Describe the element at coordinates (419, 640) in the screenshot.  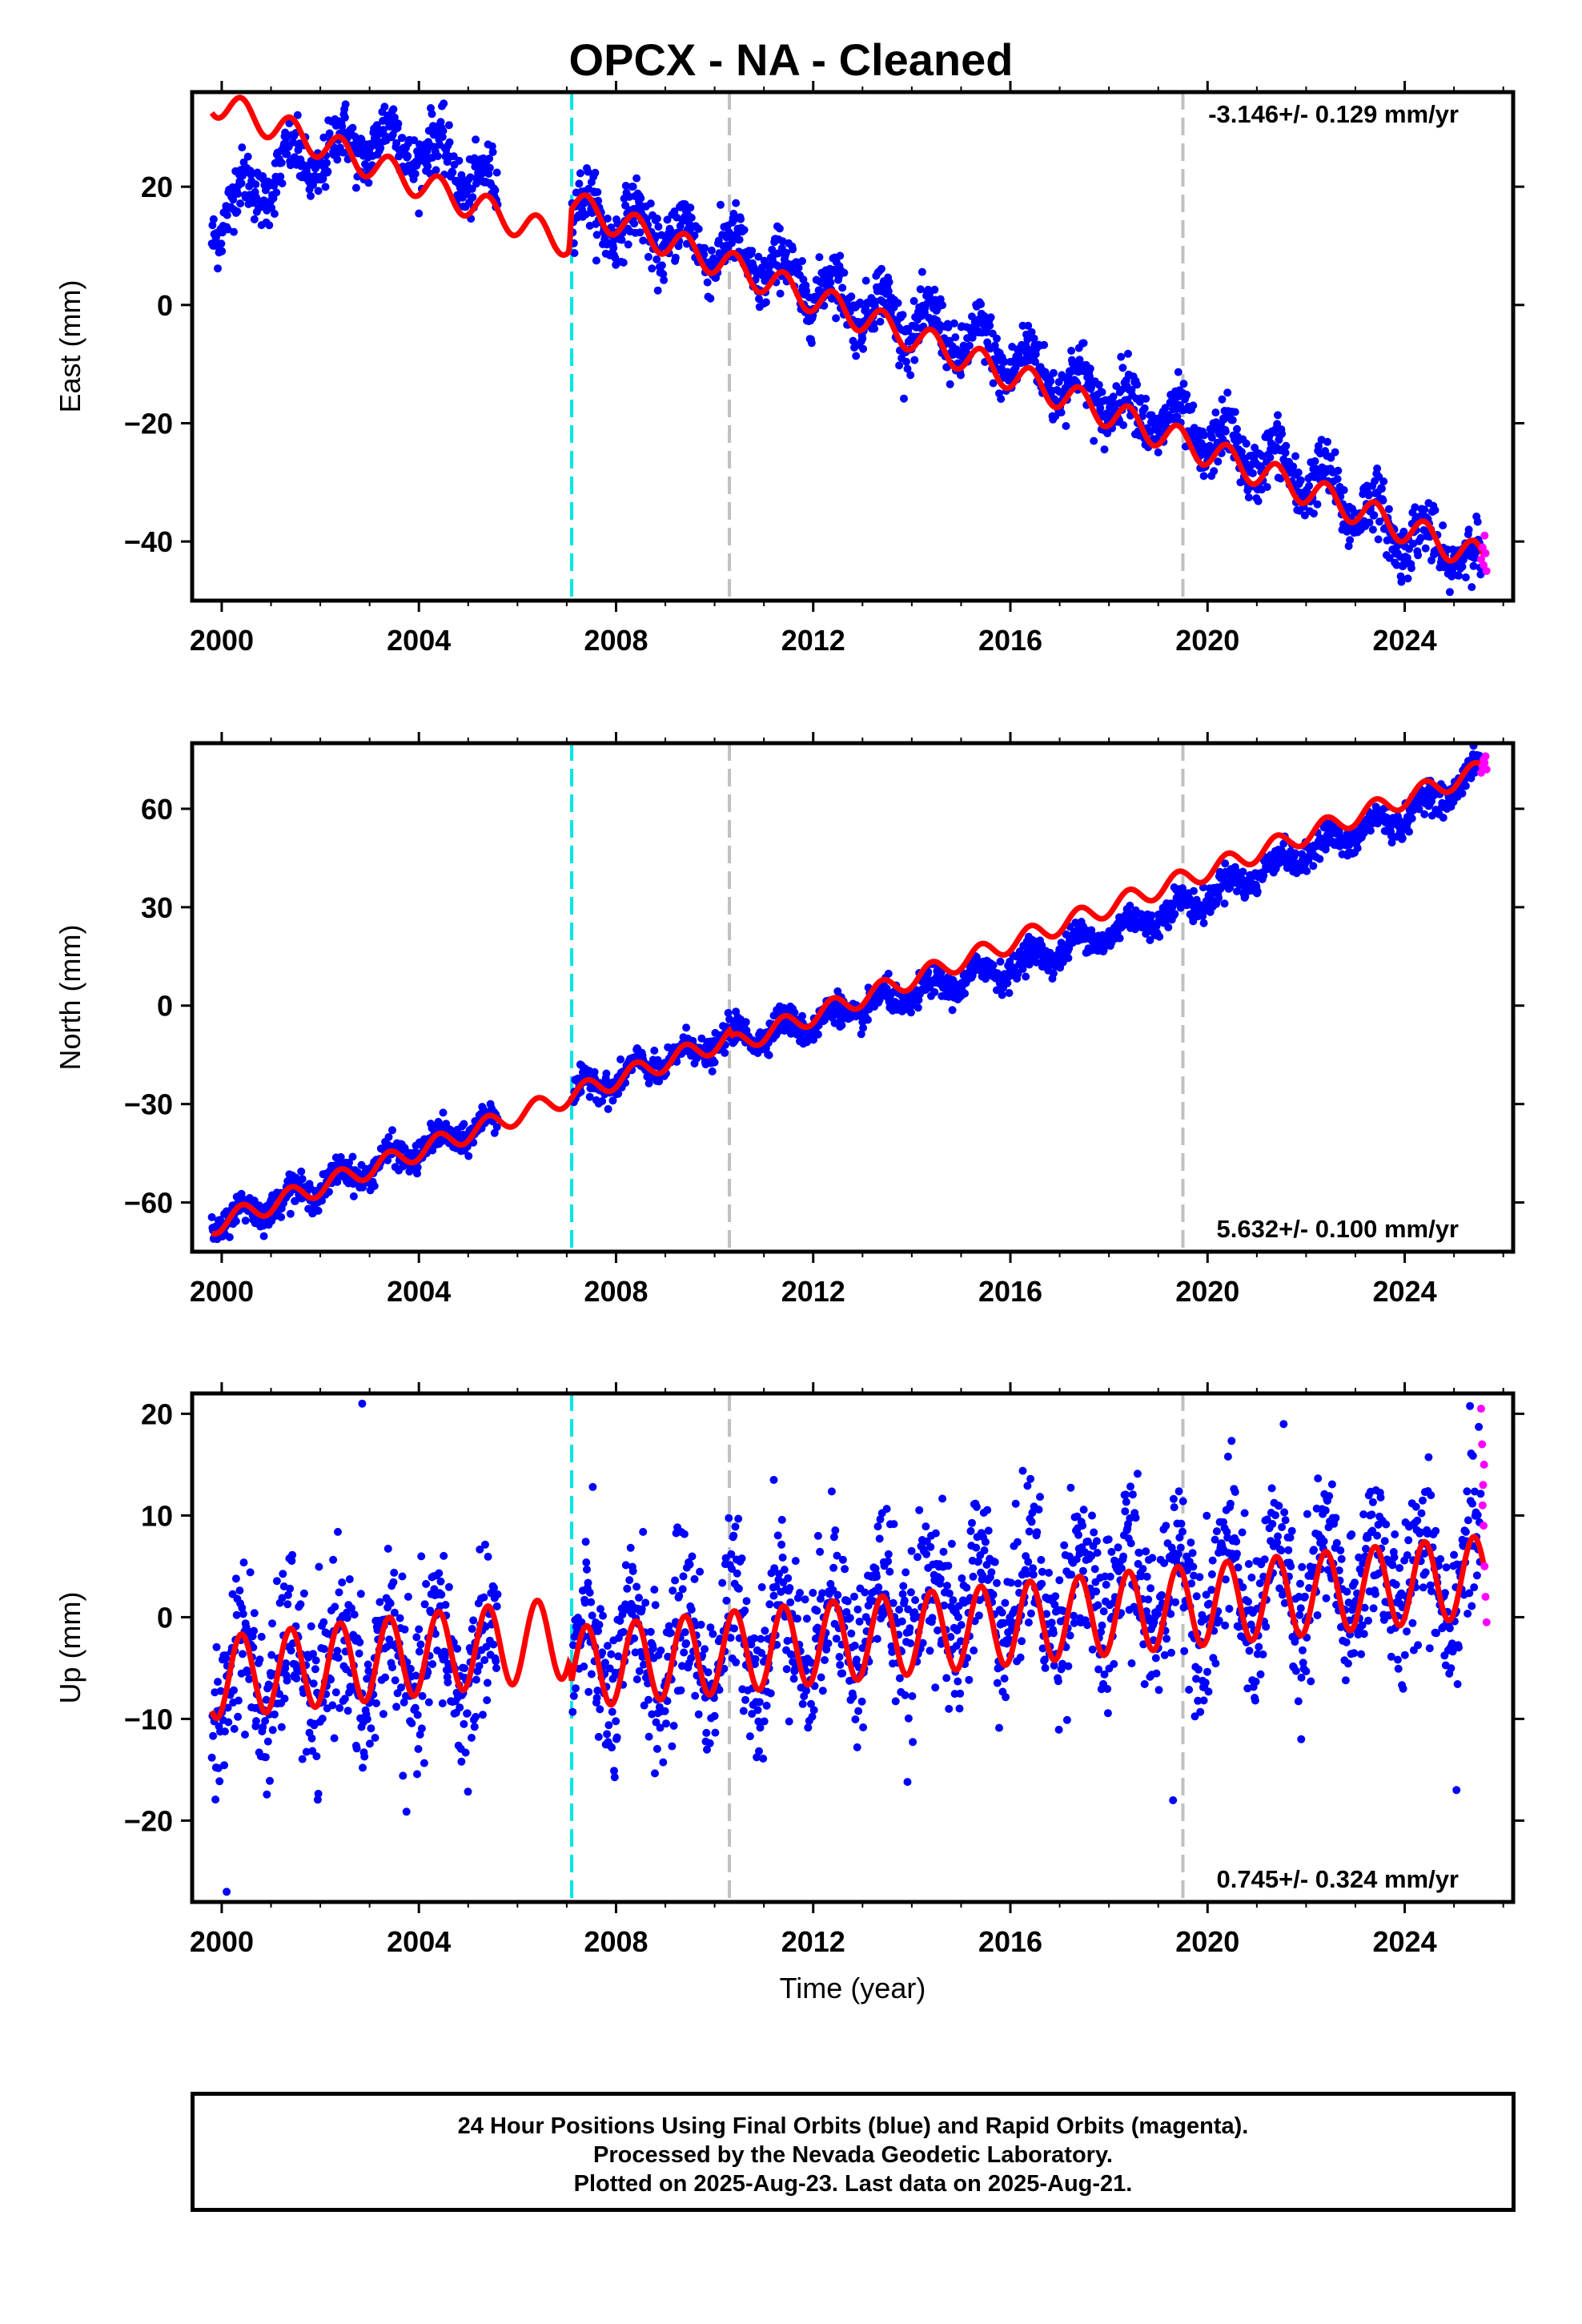
I see `x-tick-label: 2004` at that location.